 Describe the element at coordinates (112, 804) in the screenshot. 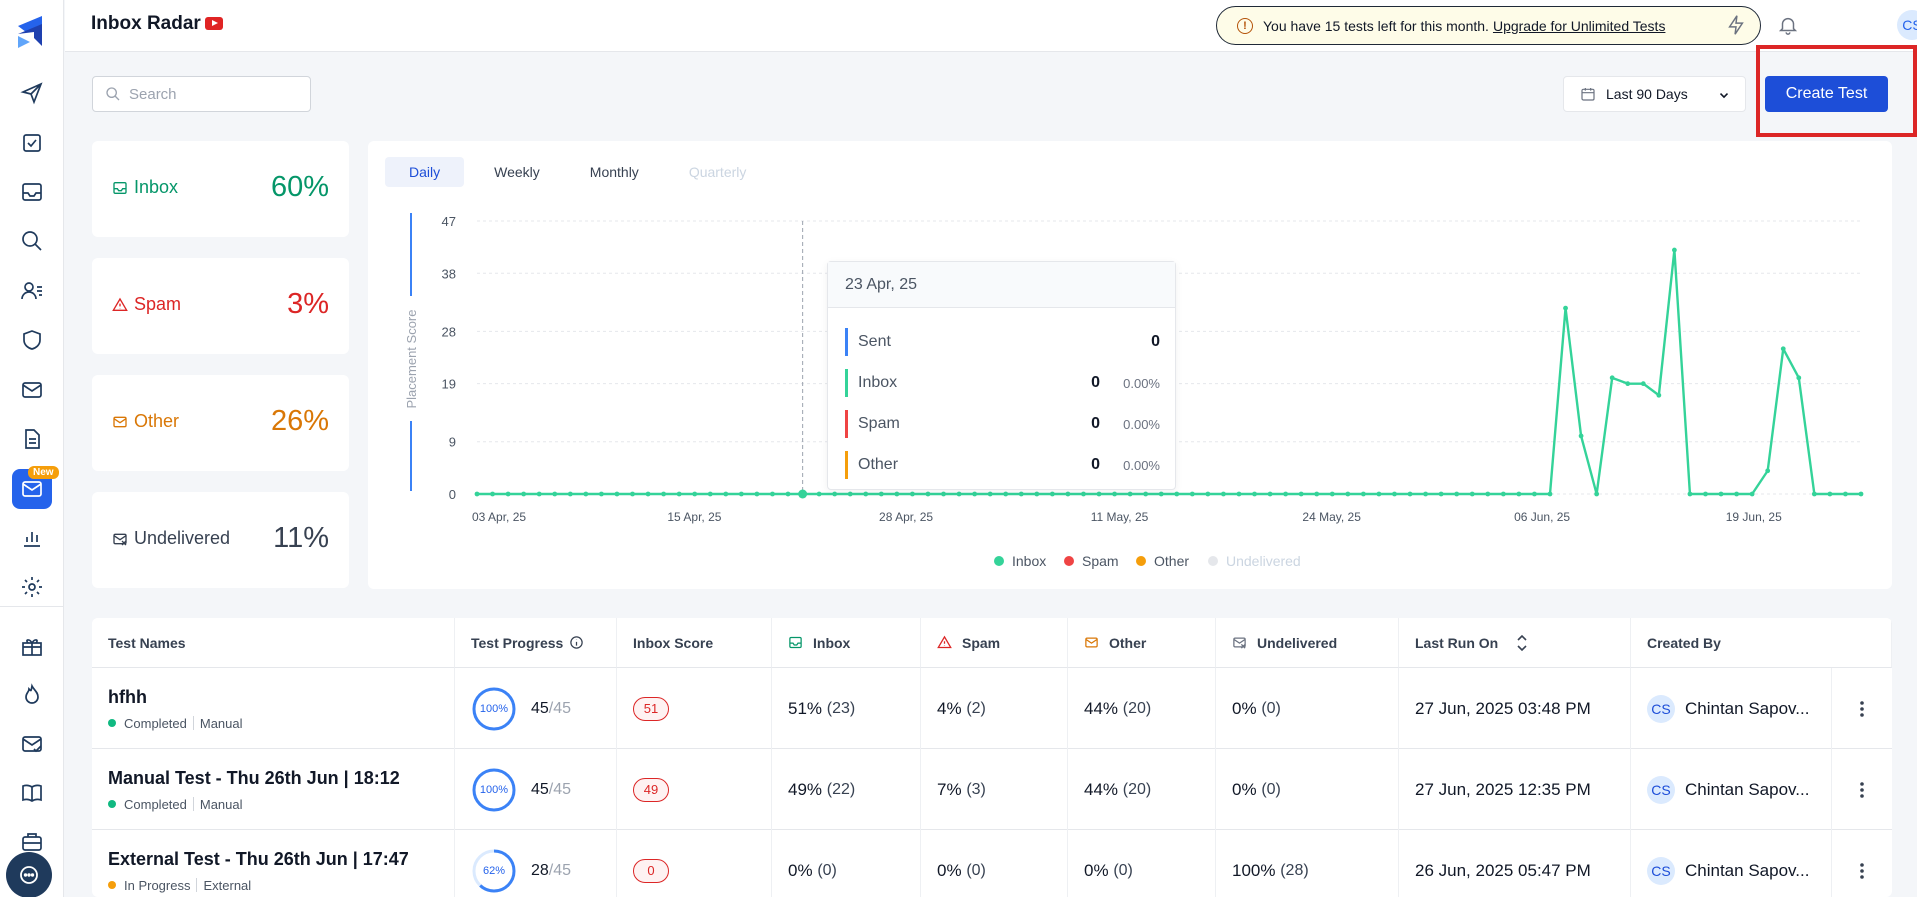

I see `status-dot` at that location.